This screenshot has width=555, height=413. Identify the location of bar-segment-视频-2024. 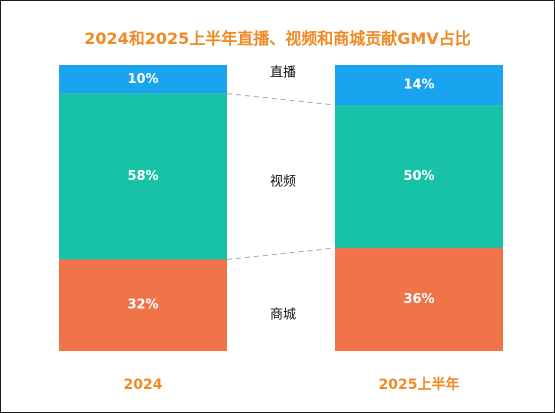
(143, 176).